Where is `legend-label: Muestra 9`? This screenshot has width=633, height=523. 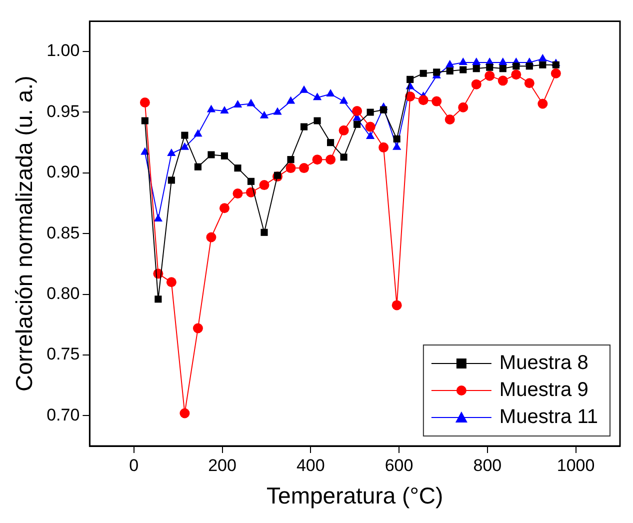 legend-label: Muestra 9 is located at coordinates (543, 390).